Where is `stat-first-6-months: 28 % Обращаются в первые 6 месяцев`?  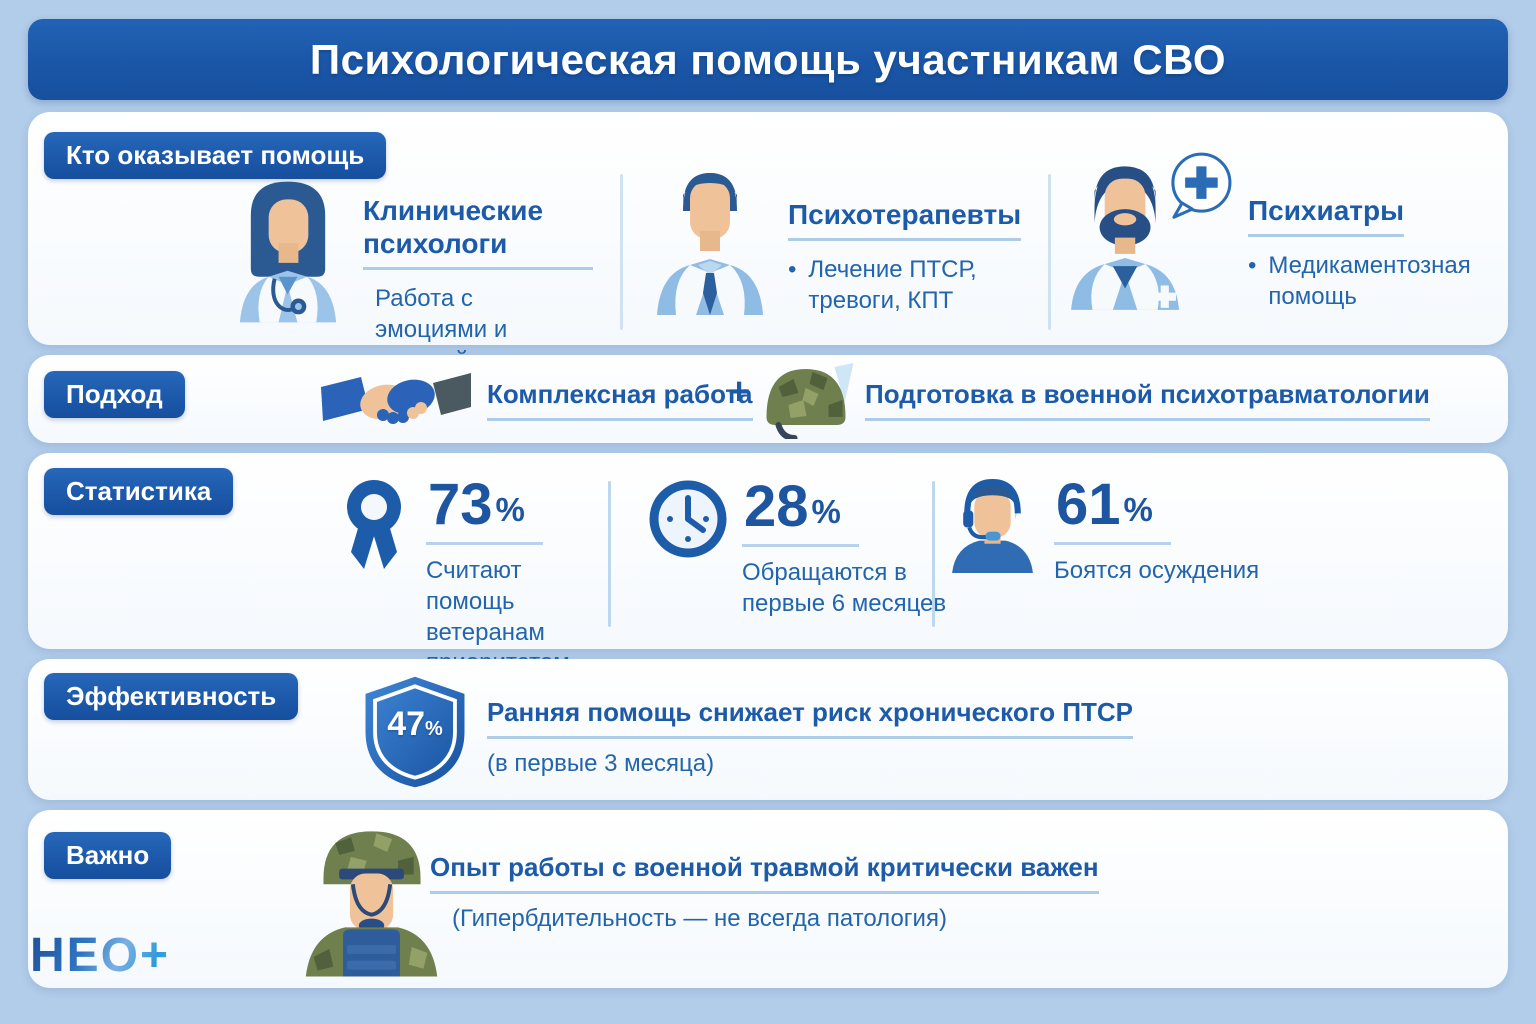
stat-first-6-months: 28 % Обращаются в первые 6 месяцев is located at coordinates (805, 547).